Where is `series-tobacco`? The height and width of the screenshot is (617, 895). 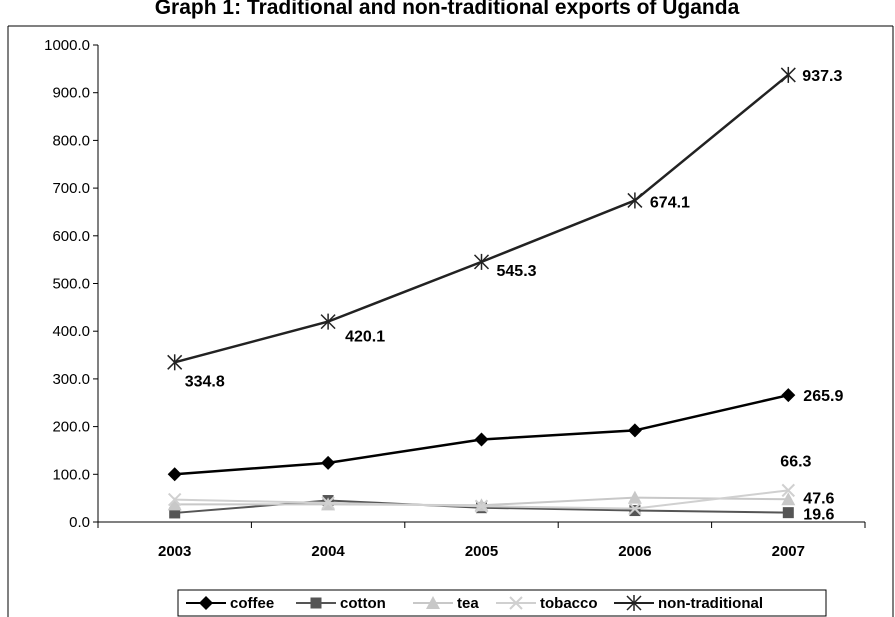
series-tobacco is located at coordinates (481, 499).